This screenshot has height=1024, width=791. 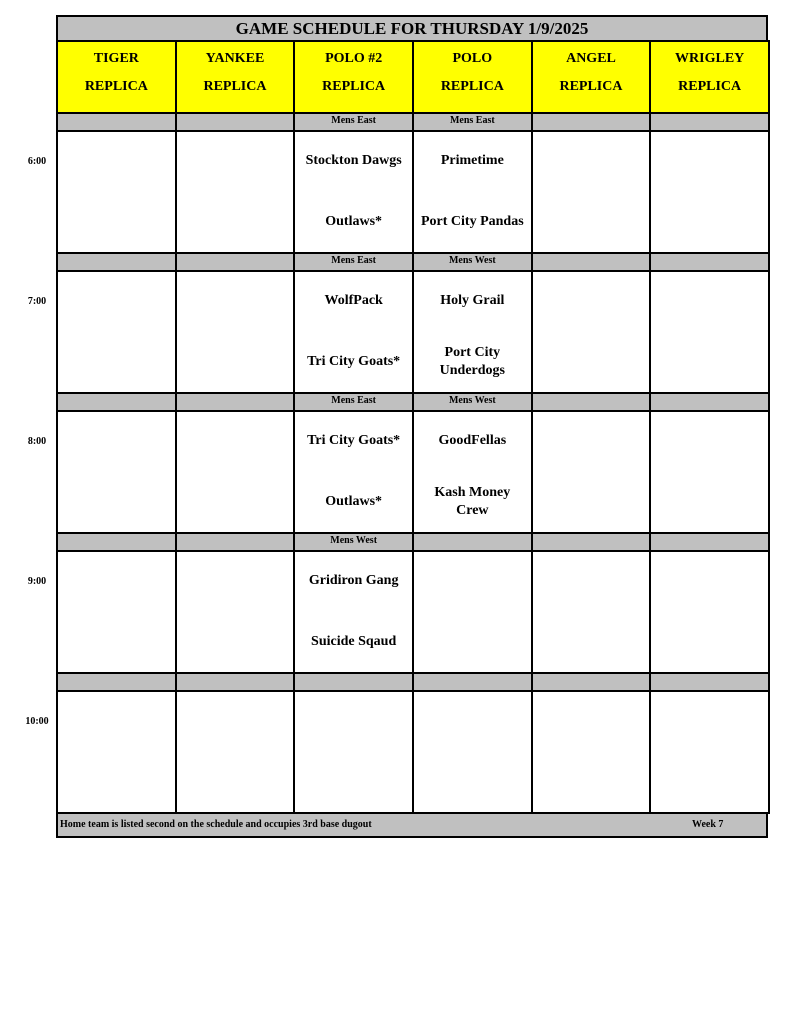 What do you see at coordinates (472, 221) in the screenshot?
I see `home-team: Port City Pandas` at bounding box center [472, 221].